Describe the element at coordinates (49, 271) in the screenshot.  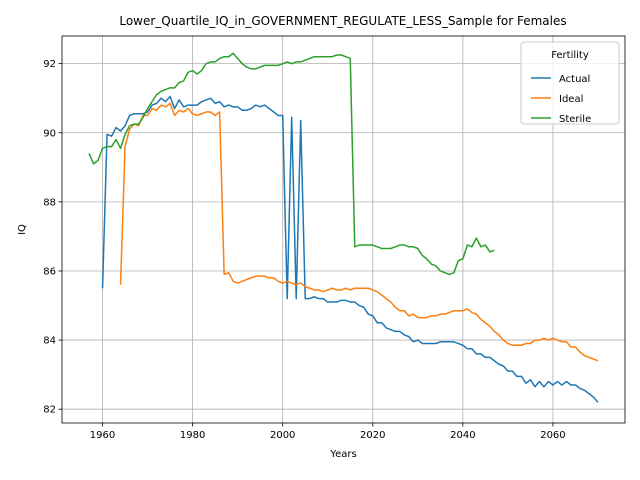
I see `y-tick-label: 86` at that location.